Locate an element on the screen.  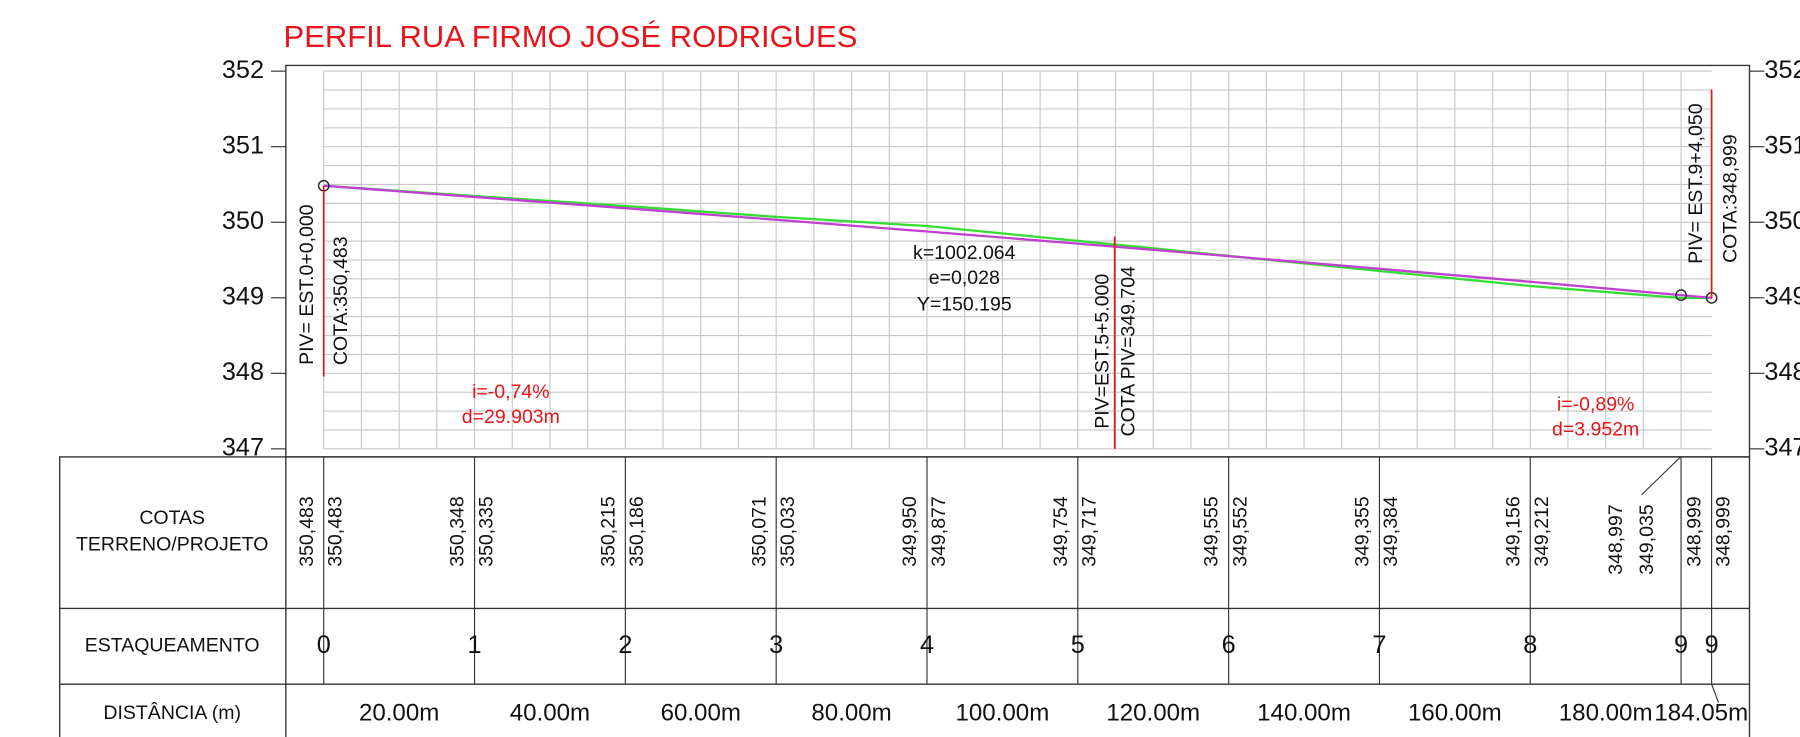
annotation: 350,071 is located at coordinates (759, 531).